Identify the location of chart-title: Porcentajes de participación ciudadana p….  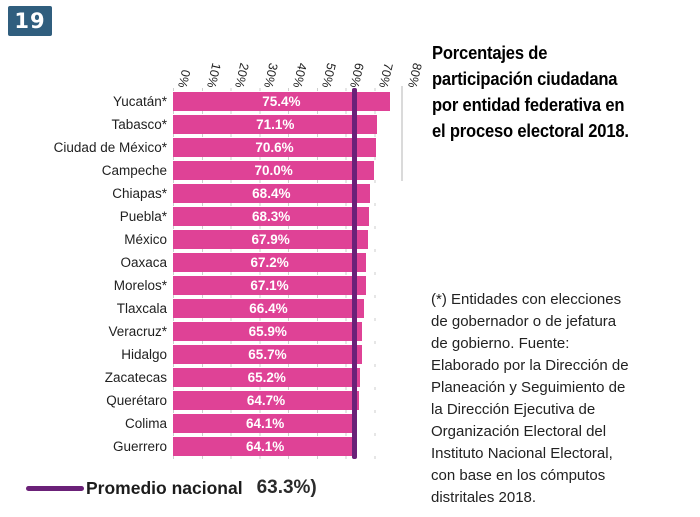
(530, 92).